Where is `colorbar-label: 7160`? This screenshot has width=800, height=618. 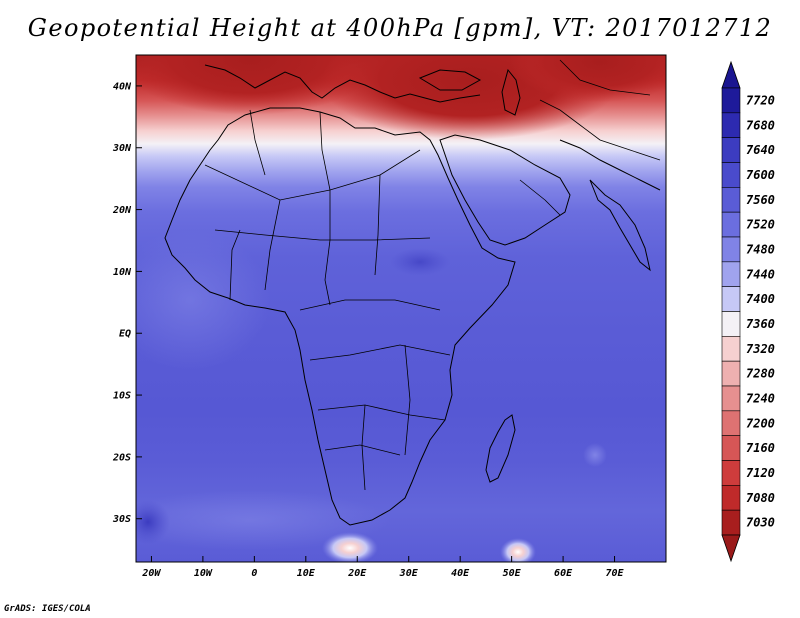
colorbar-label: 7160 is located at coordinates (760, 448).